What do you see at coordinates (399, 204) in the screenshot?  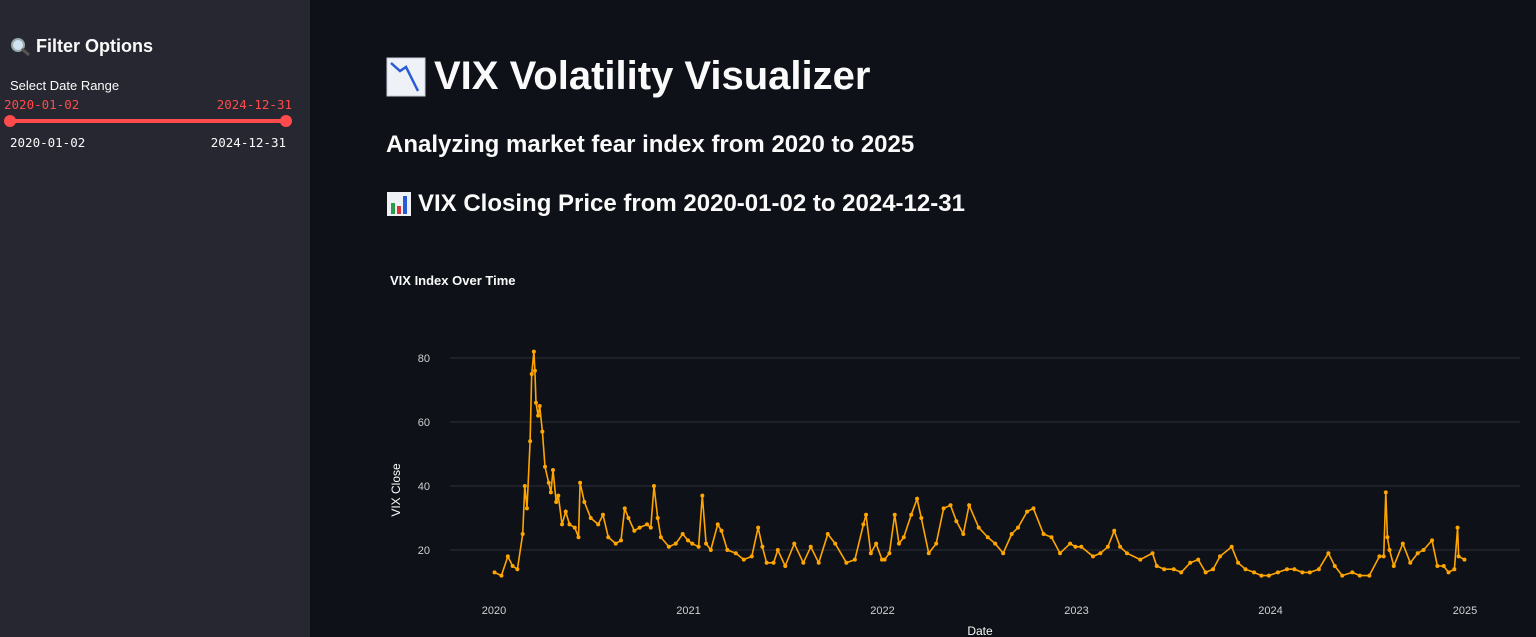 I see `bar-chart-icon` at bounding box center [399, 204].